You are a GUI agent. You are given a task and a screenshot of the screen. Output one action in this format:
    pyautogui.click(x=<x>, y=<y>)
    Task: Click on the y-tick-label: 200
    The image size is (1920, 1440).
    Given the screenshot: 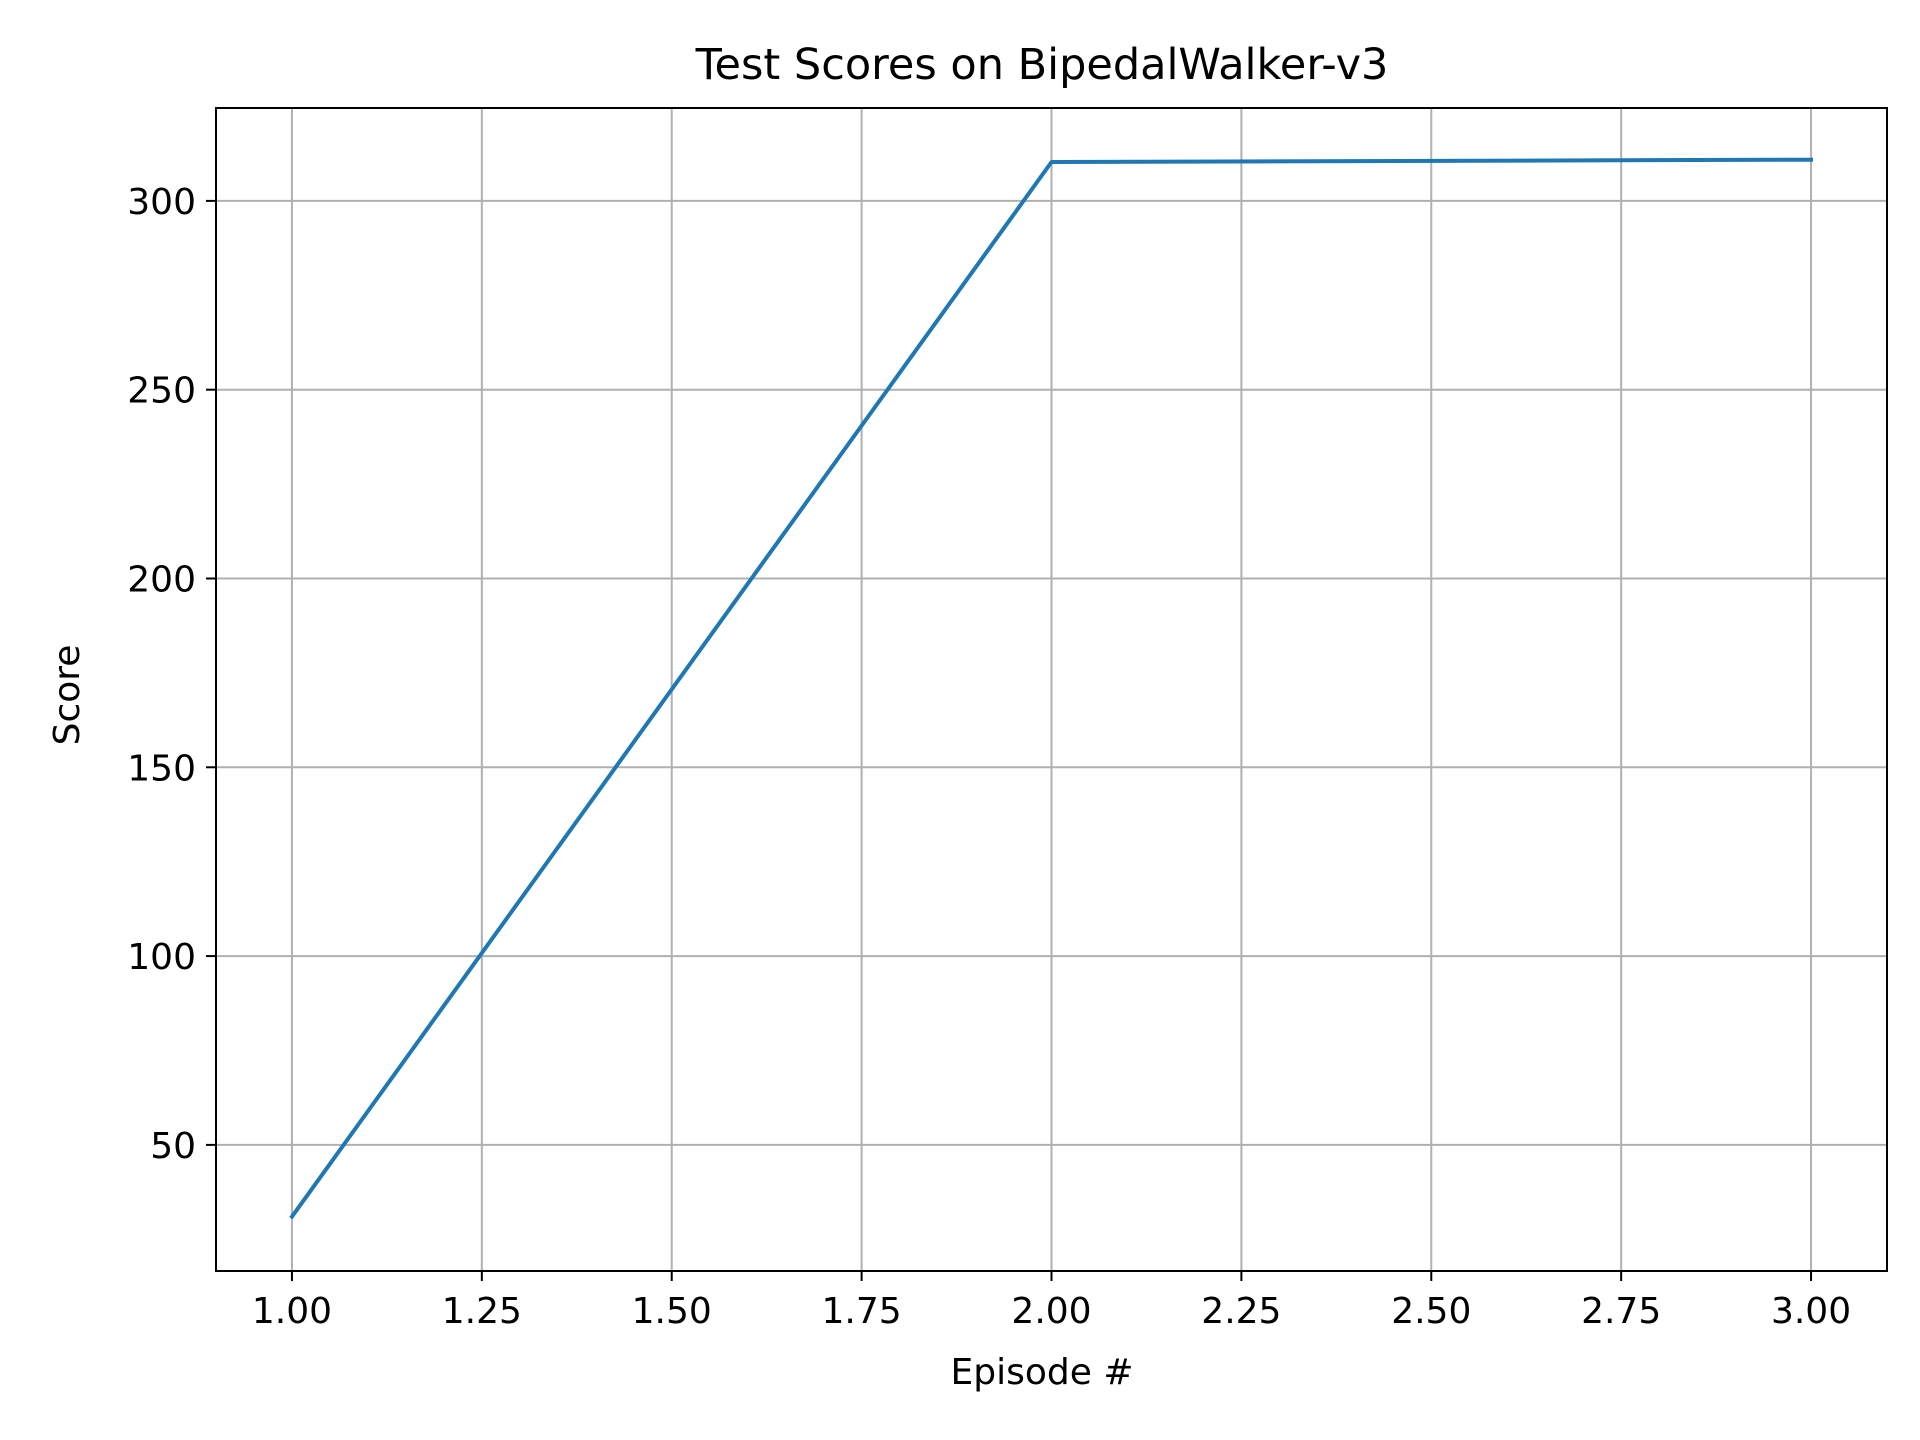 What is the action you would take?
    pyautogui.click(x=161, y=579)
    